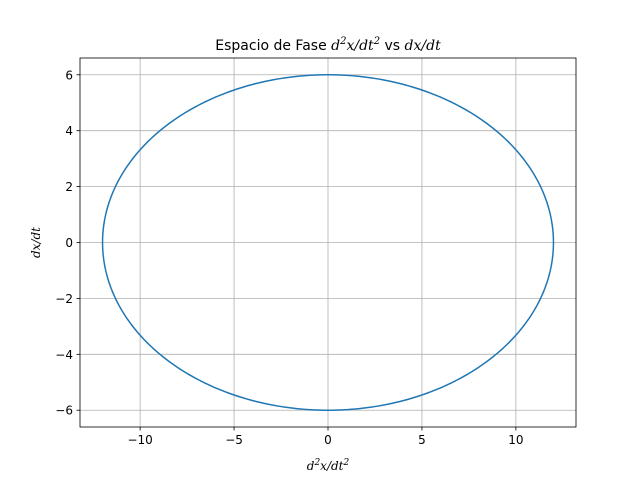 This screenshot has height=480, width=640. I want to click on y-tick-label: −6, so click(64, 411).